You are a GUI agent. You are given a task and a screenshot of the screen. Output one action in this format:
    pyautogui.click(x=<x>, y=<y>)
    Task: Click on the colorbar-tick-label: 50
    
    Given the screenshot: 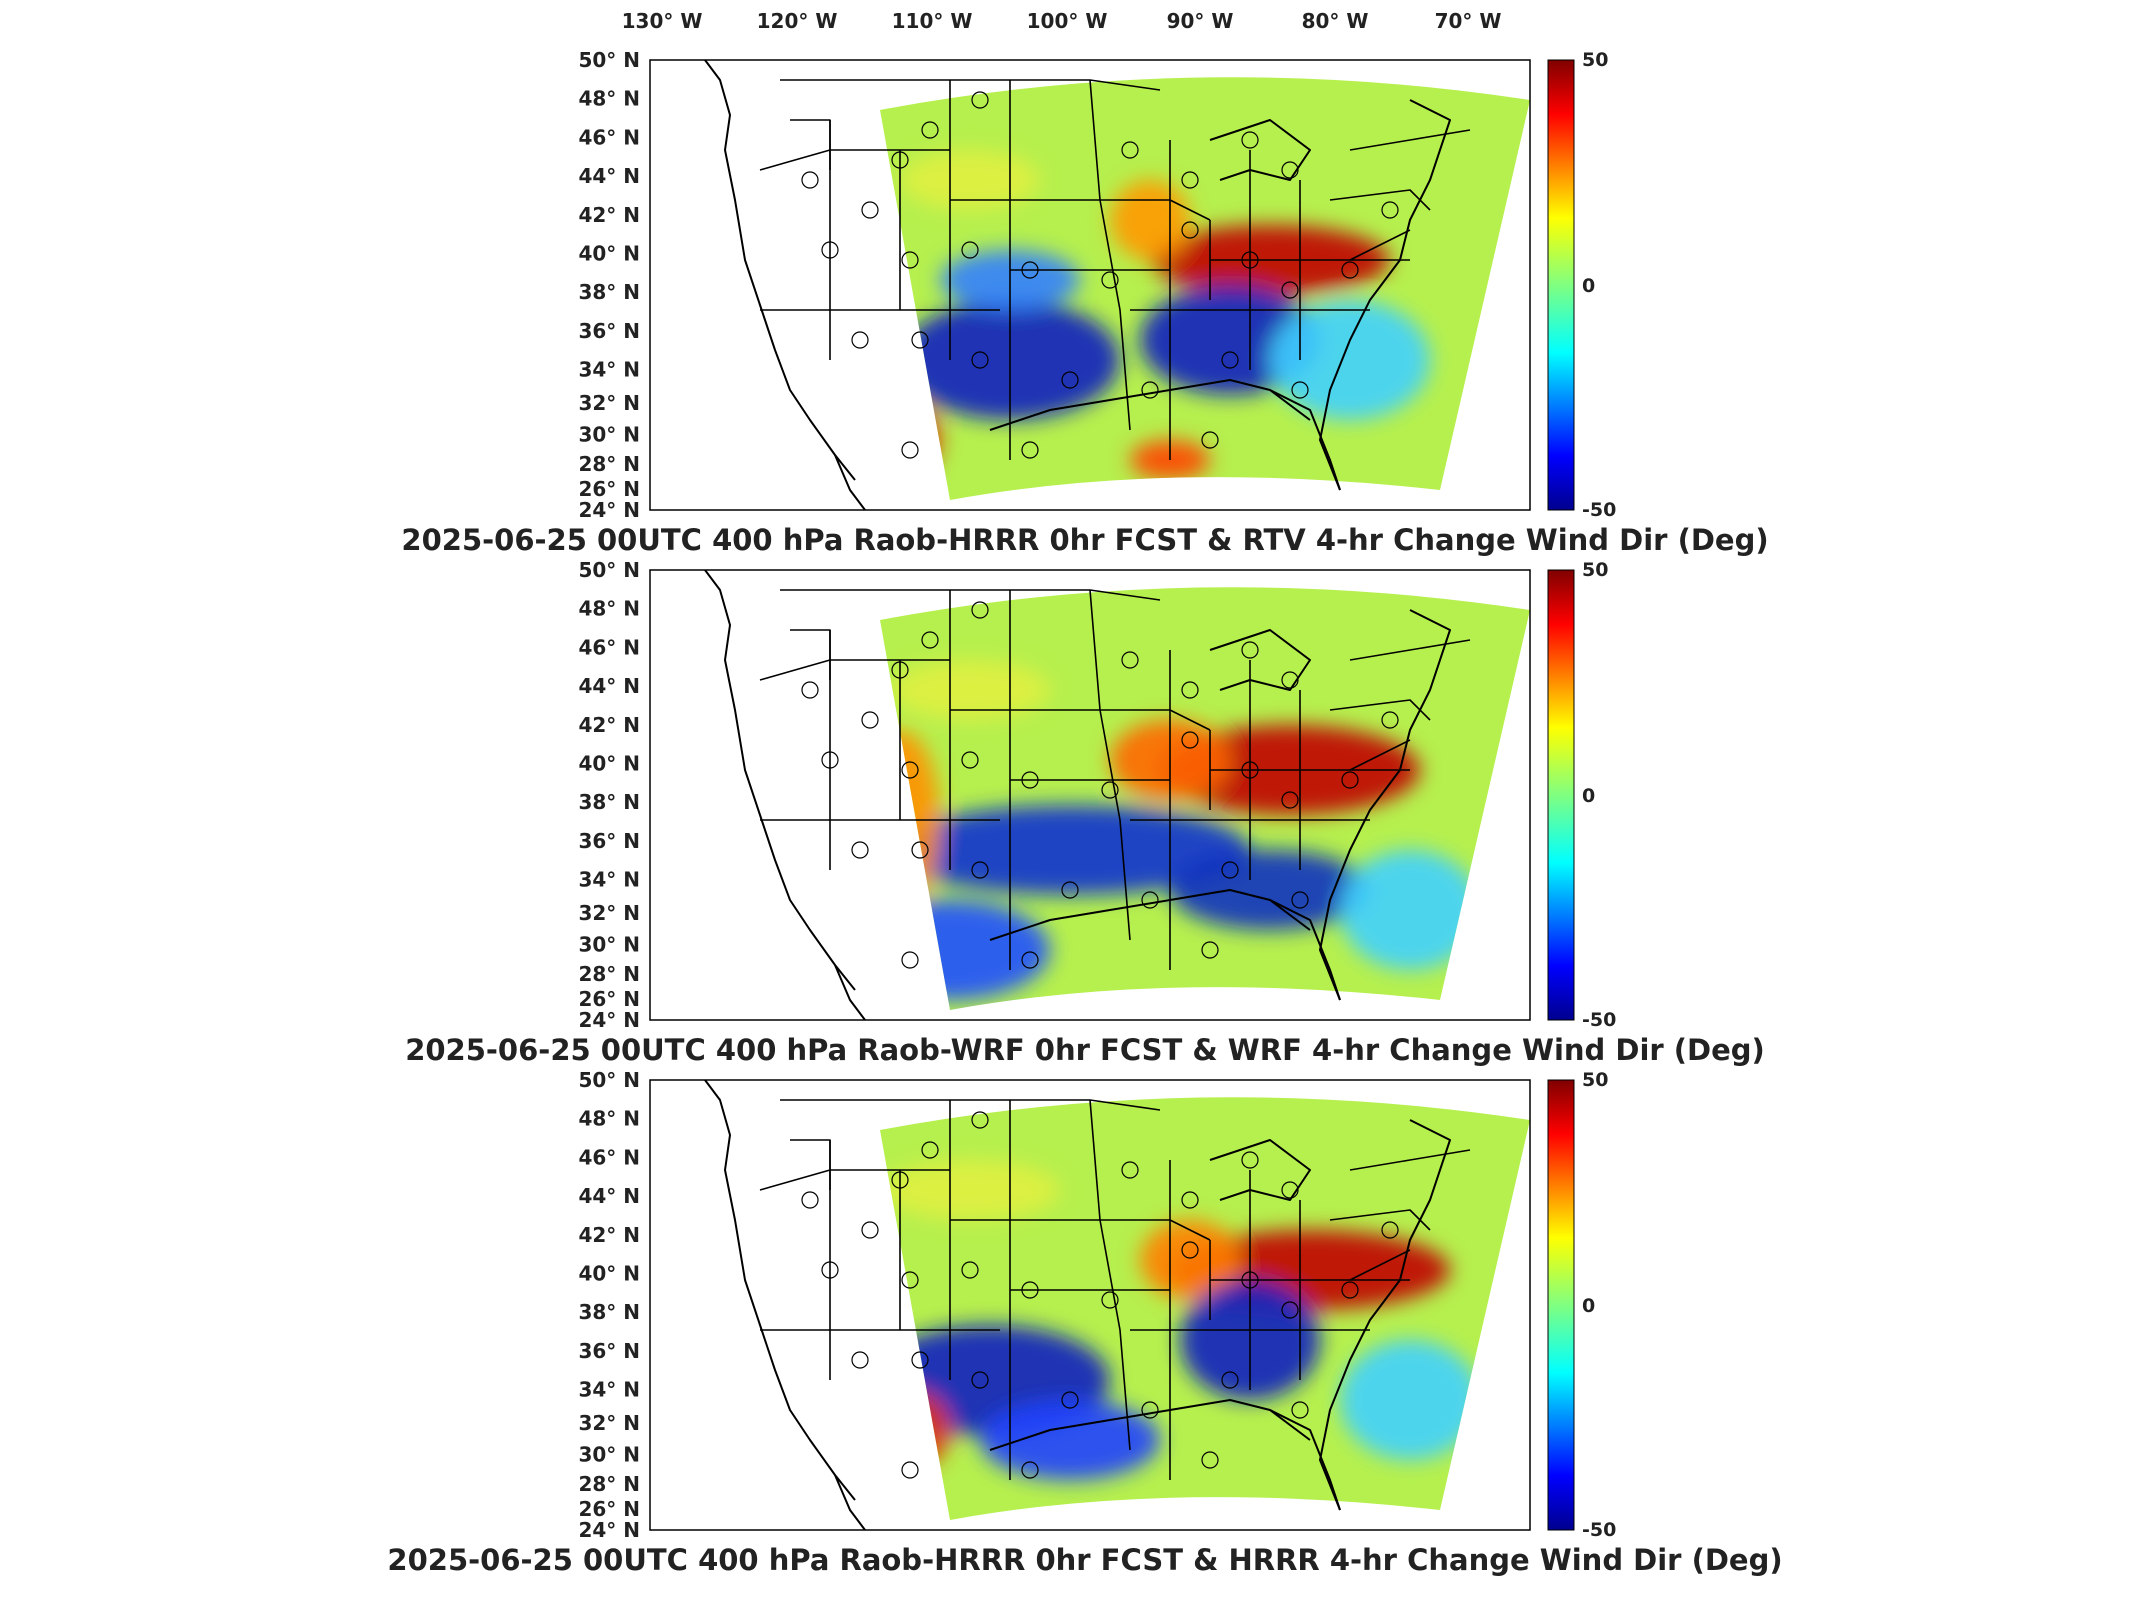 What is the action you would take?
    pyautogui.click(x=1595, y=60)
    